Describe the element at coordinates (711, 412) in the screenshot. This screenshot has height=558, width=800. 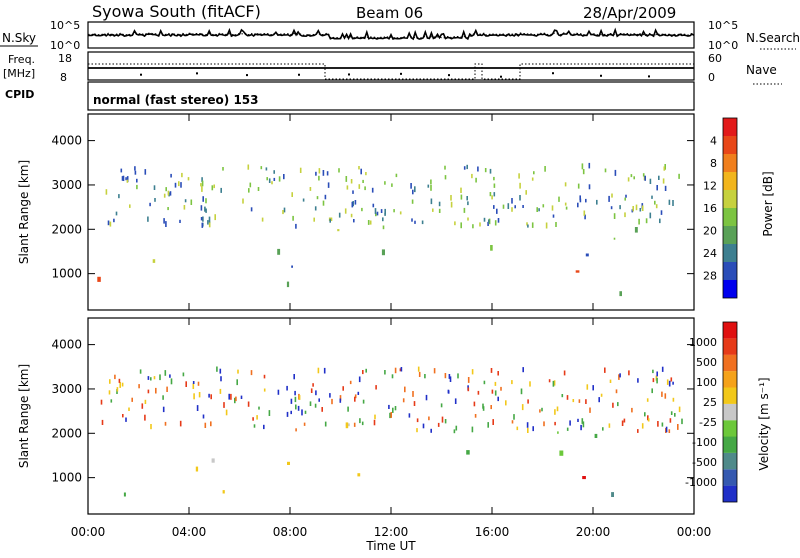
I see `velocity-colorbar: 1000 500 100 25 -25 -100 -500 -1000` at that location.